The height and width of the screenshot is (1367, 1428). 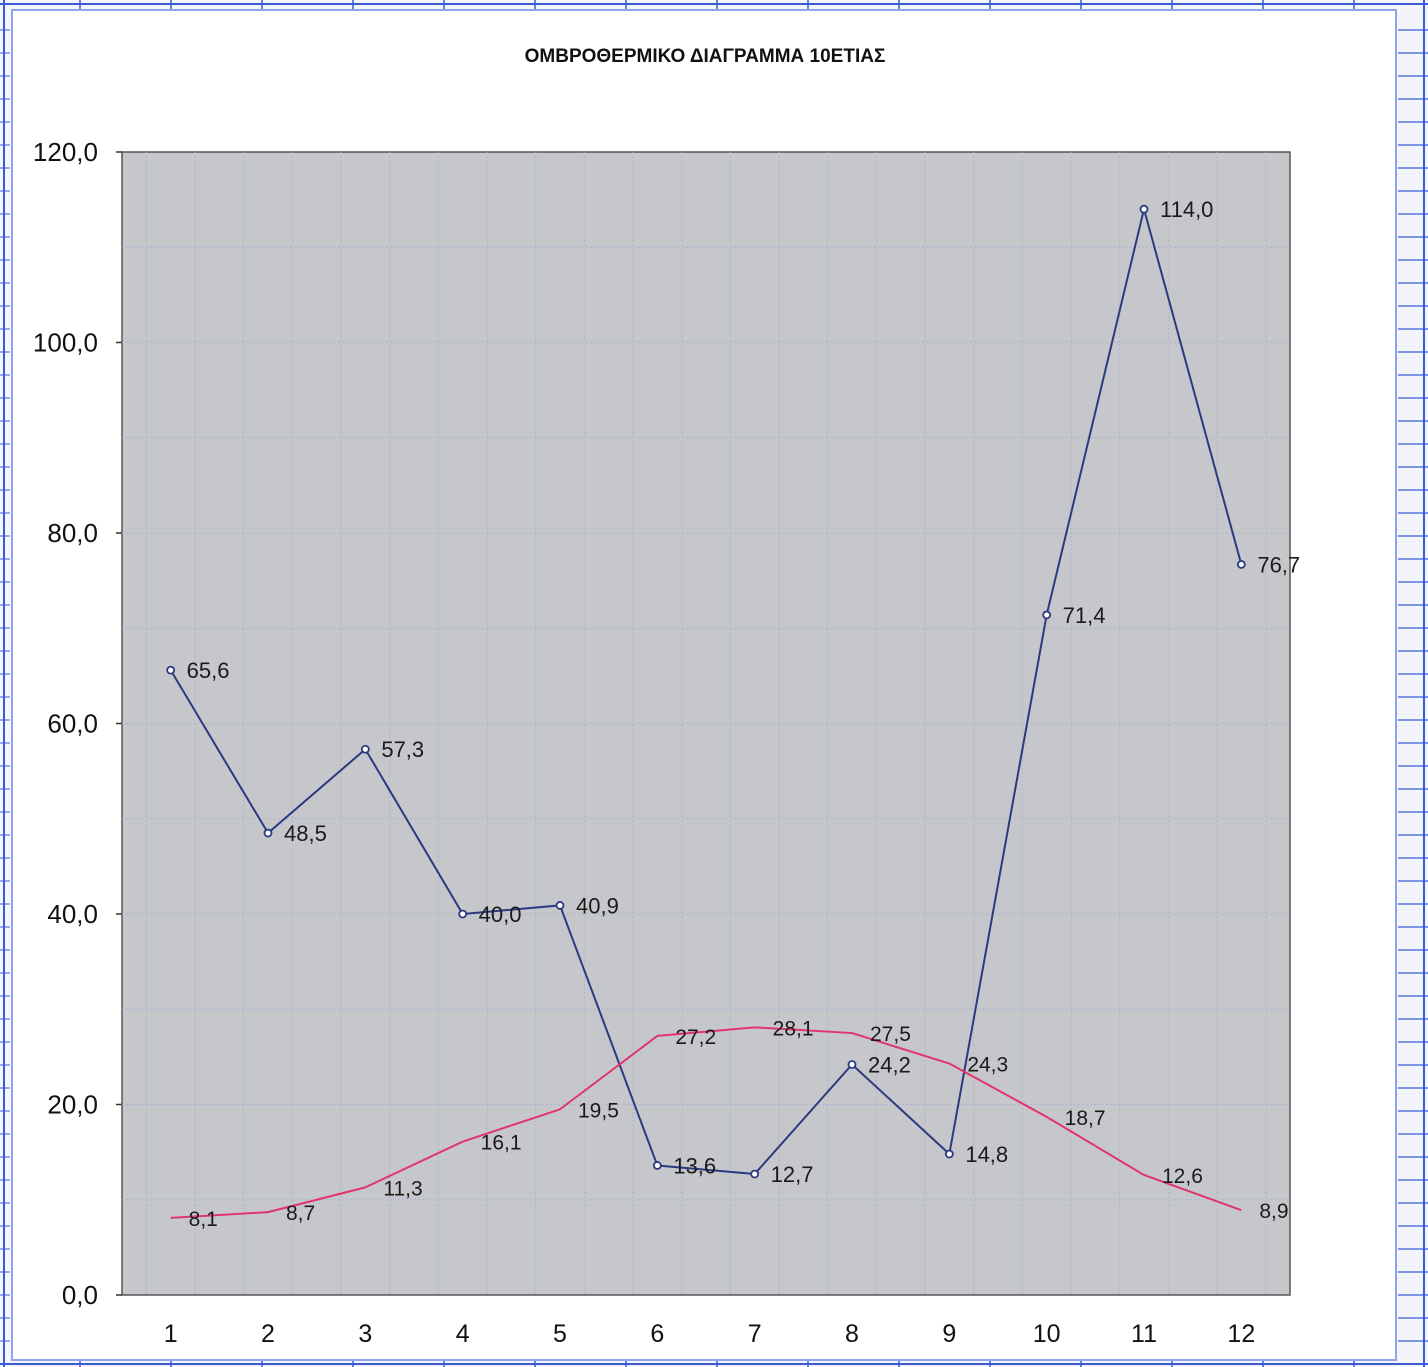 I want to click on data-label: 18,7, so click(x=1085, y=1118).